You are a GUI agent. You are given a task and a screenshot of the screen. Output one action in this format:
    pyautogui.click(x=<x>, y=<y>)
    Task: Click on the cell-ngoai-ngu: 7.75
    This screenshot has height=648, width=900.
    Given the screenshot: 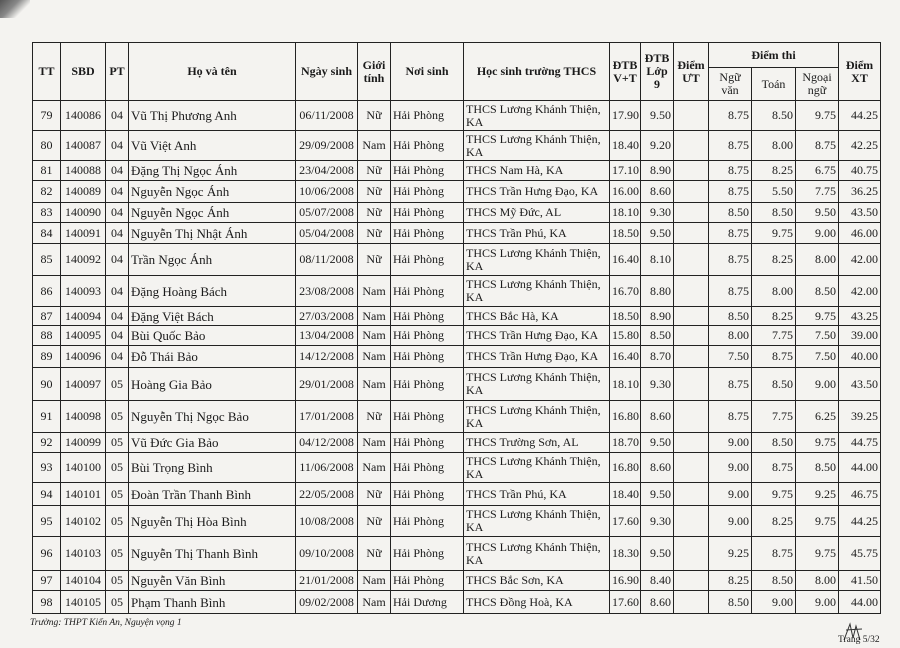 What is the action you would take?
    pyautogui.click(x=817, y=191)
    